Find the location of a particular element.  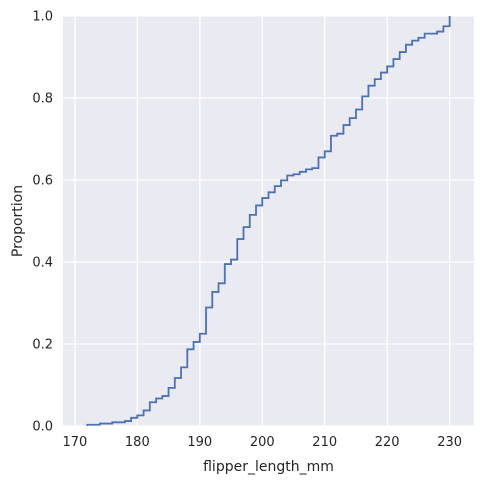

y-tick-labels: 0.0 0.2 0.4 0.6 0.8 1.0 is located at coordinates (42, 222).